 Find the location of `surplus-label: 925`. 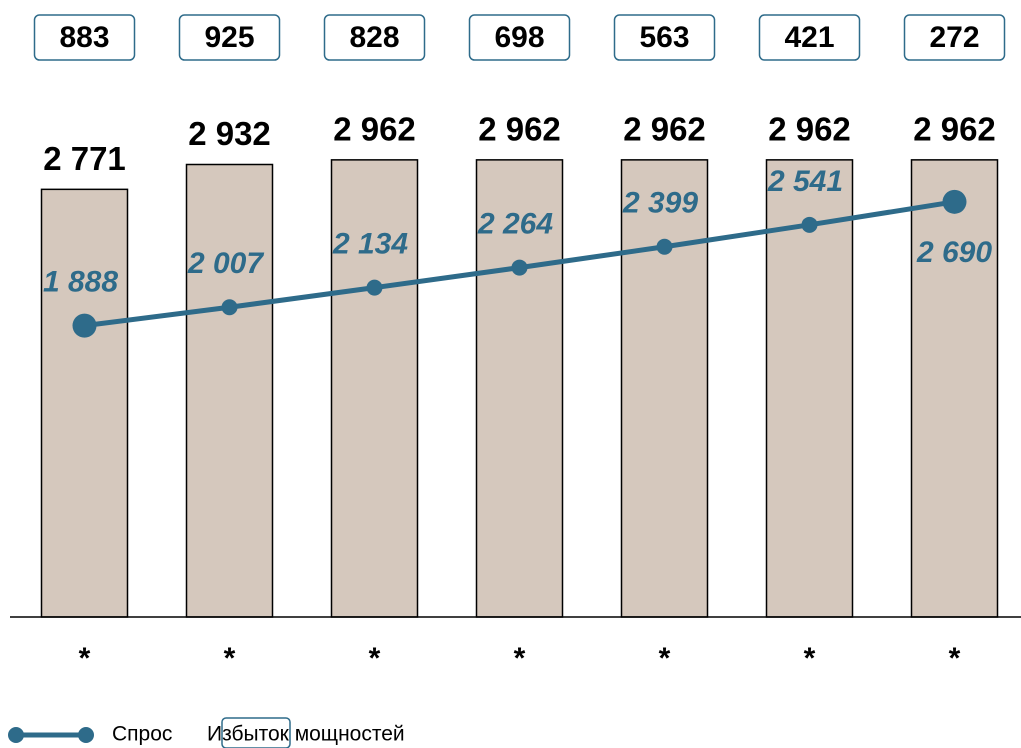

surplus-label: 925 is located at coordinates (229, 37).